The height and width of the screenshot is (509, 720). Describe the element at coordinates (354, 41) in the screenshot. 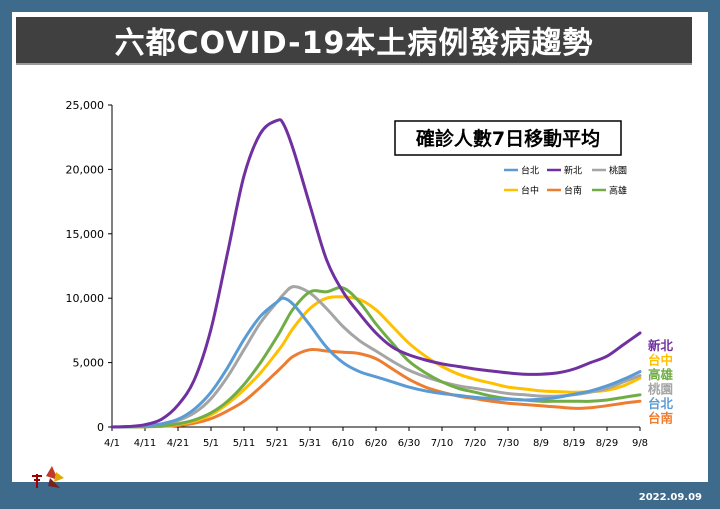

I see `page-title: 六都COVID-19本土病例發病趨勢` at that location.